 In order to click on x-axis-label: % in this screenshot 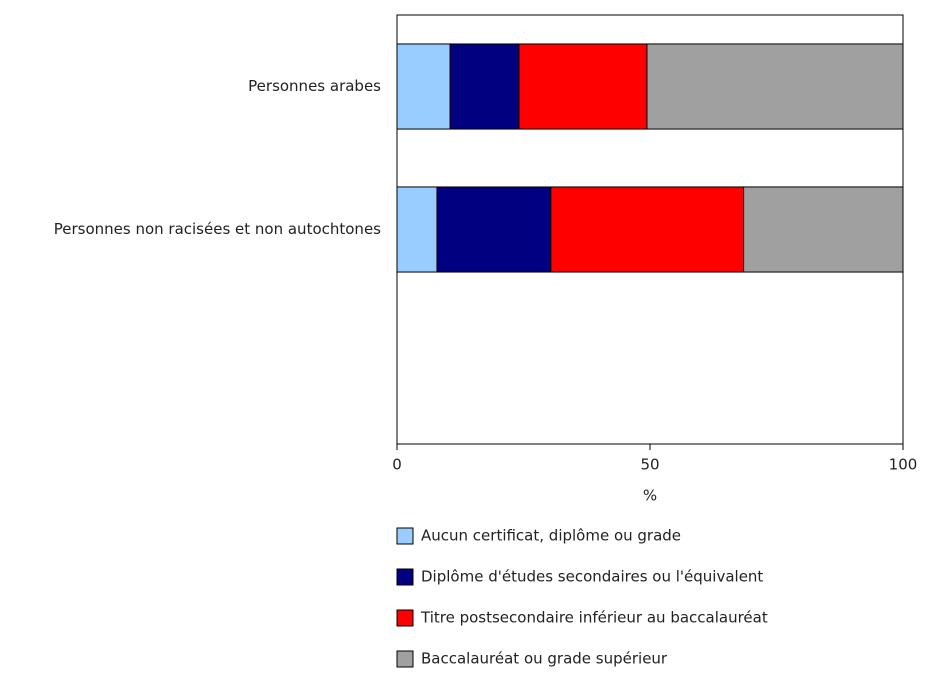, I will do `click(650, 496)`.